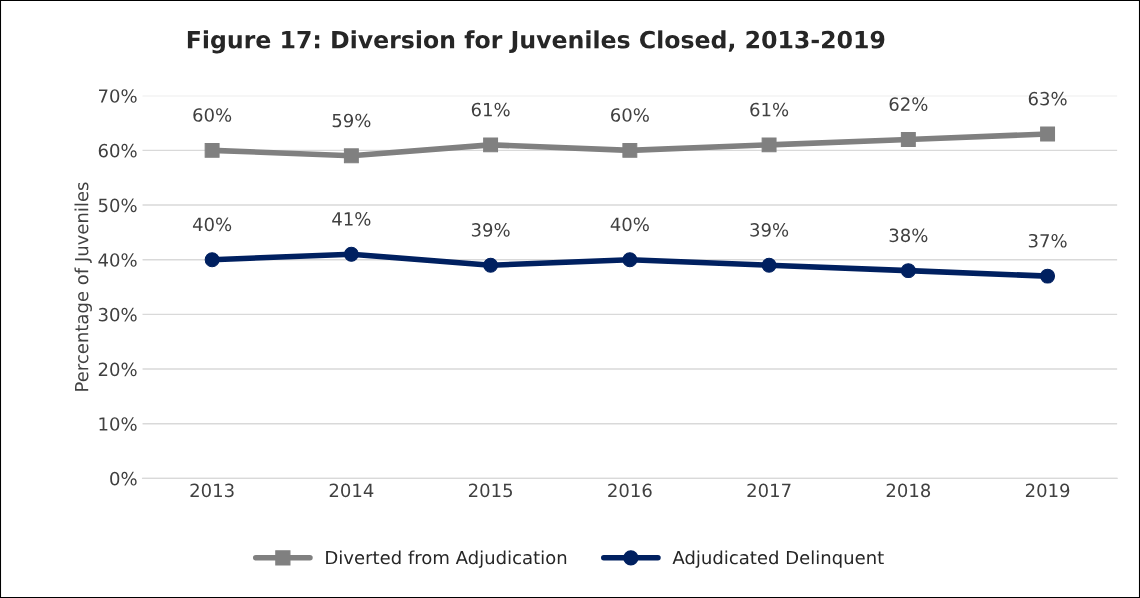 The width and height of the screenshot is (1140, 598). I want to click on data-label: 38%, so click(908, 235).